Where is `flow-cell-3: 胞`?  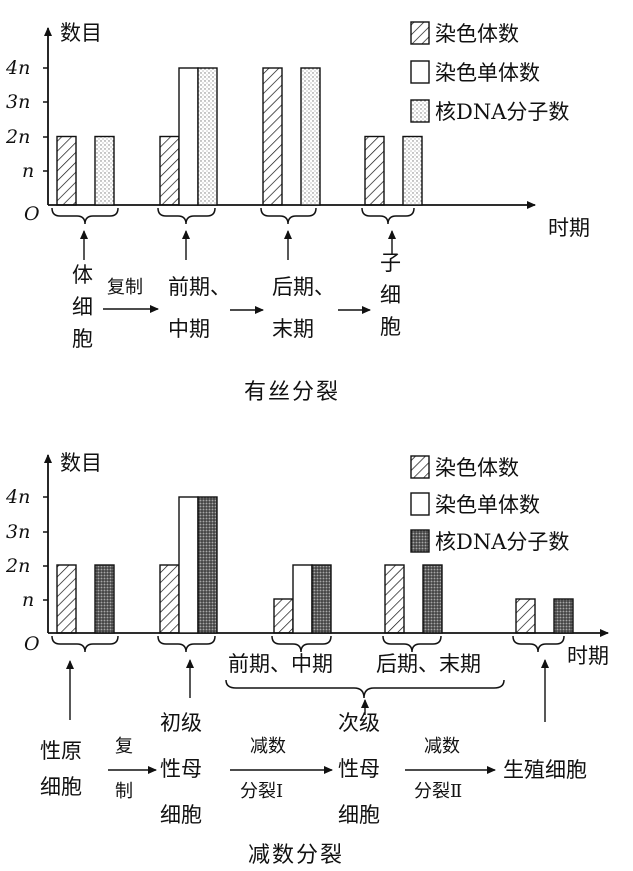
flow-cell-3: 胞 is located at coordinates (82, 339).